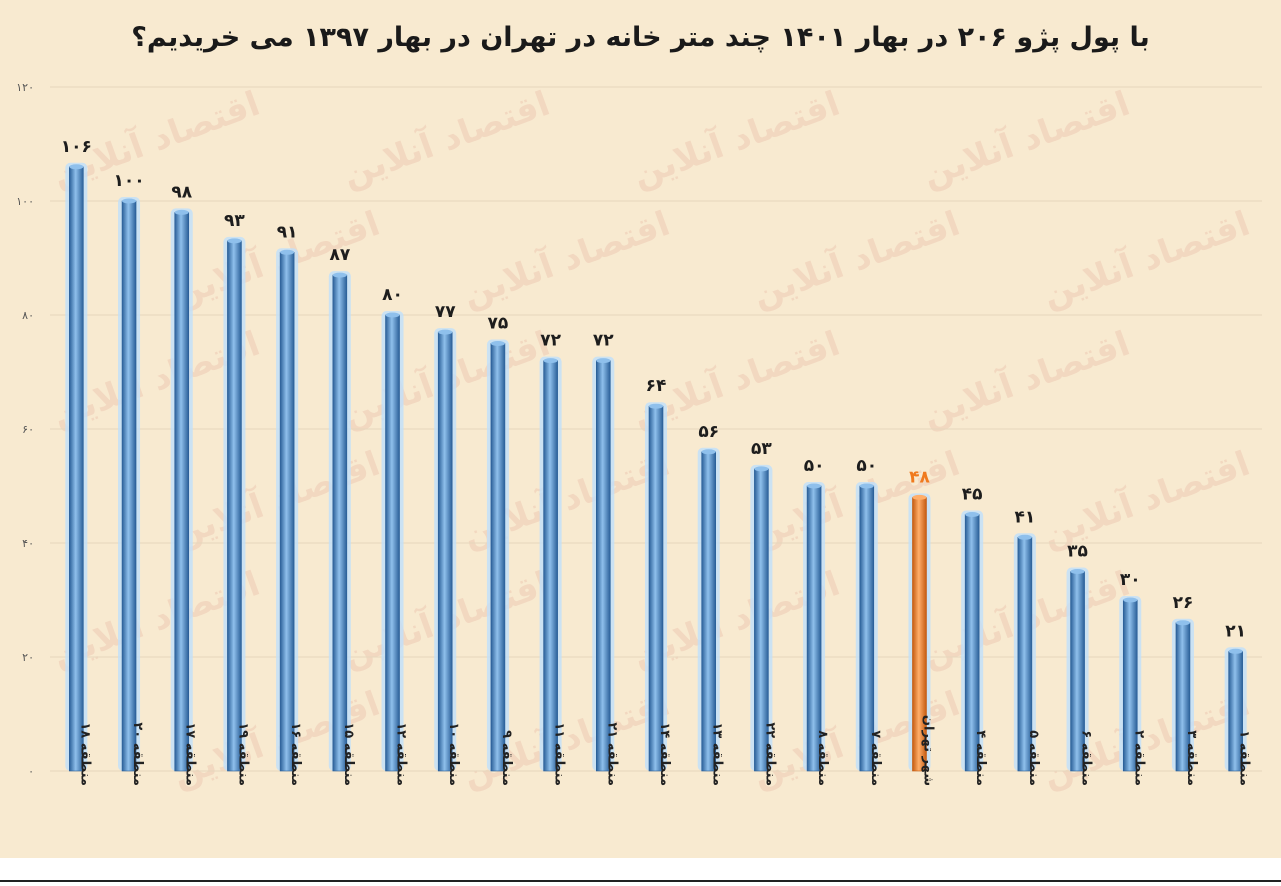 This screenshot has height=886, width=1281. I want to click on value-label: ۴۸, so click(919, 477).